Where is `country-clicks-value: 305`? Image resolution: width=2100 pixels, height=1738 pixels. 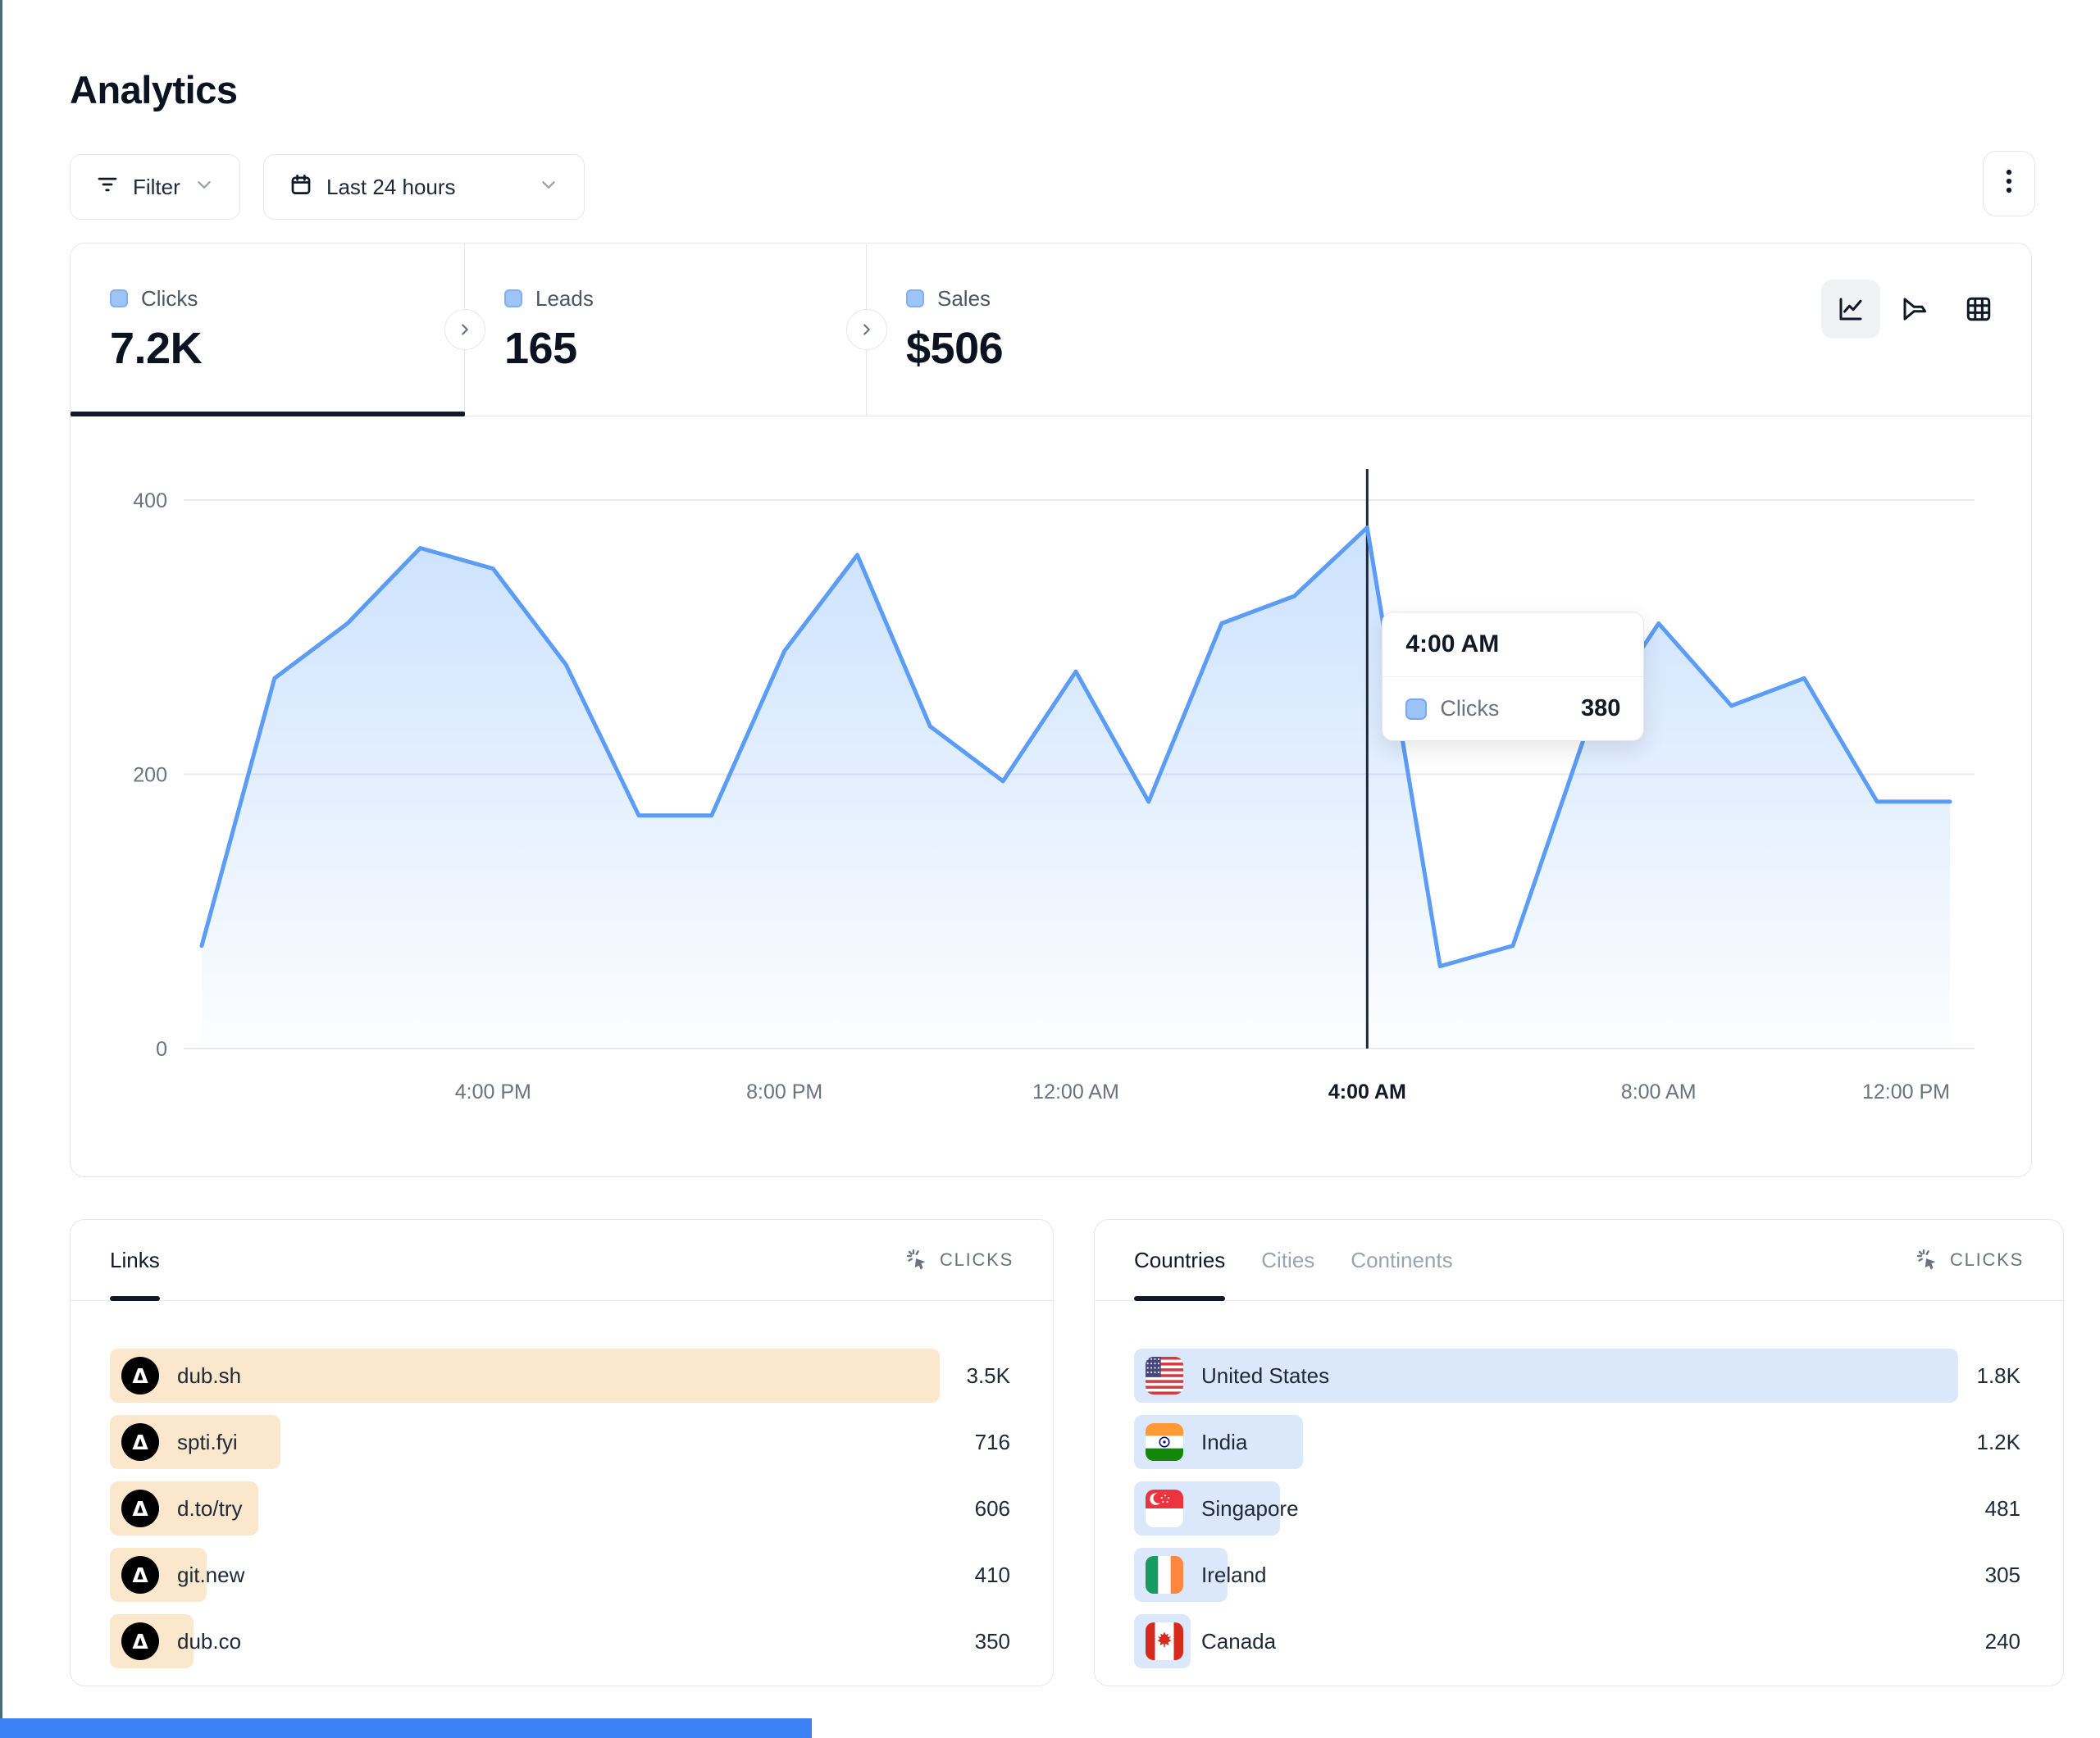 country-clicks-value: 305 is located at coordinates (2002, 1574).